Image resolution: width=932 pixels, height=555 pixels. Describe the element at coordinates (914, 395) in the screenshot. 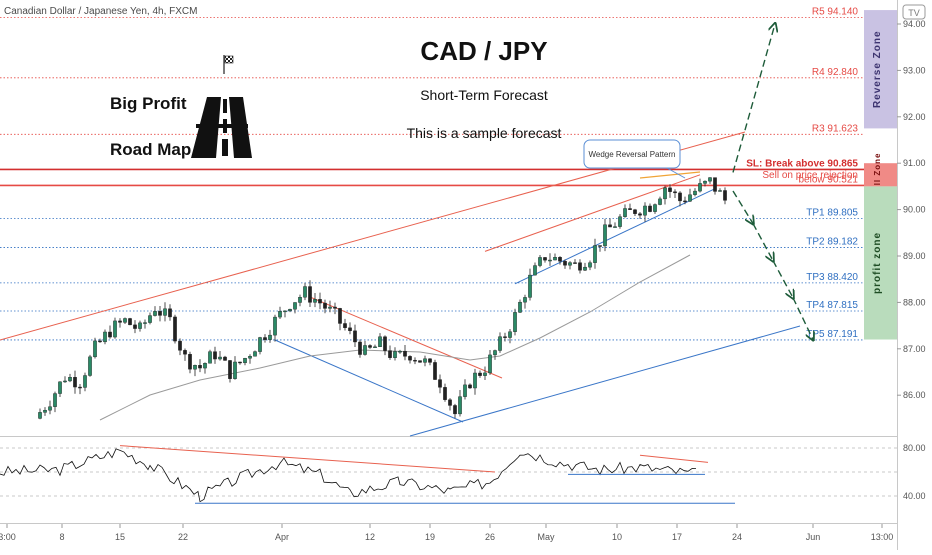

I see `y-tick-label: 86.00` at that location.